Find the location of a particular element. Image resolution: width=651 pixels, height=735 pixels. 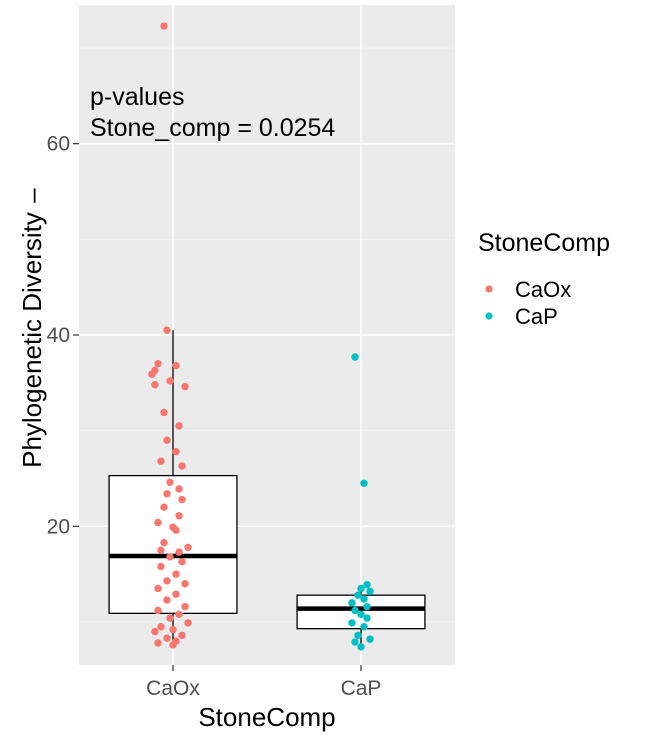

x-tick-label-caox: CaOx is located at coordinates (173, 688).